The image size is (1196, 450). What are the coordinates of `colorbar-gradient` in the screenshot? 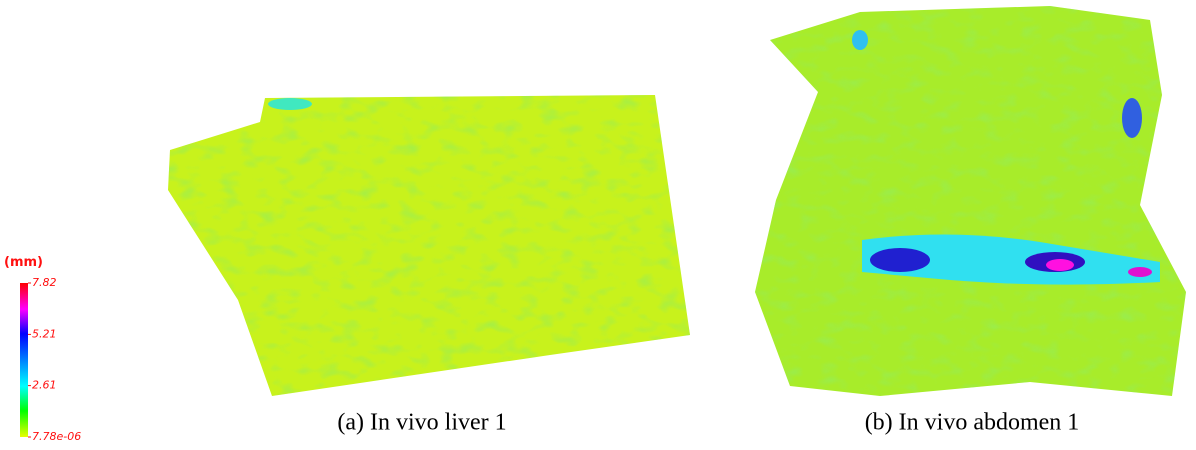 It's located at (24, 360).